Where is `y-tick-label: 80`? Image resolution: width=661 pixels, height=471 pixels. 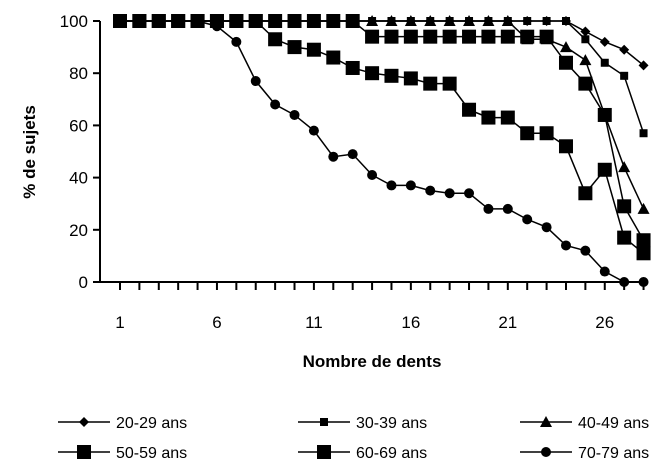
y-tick-label: 80 is located at coordinates (78, 73).